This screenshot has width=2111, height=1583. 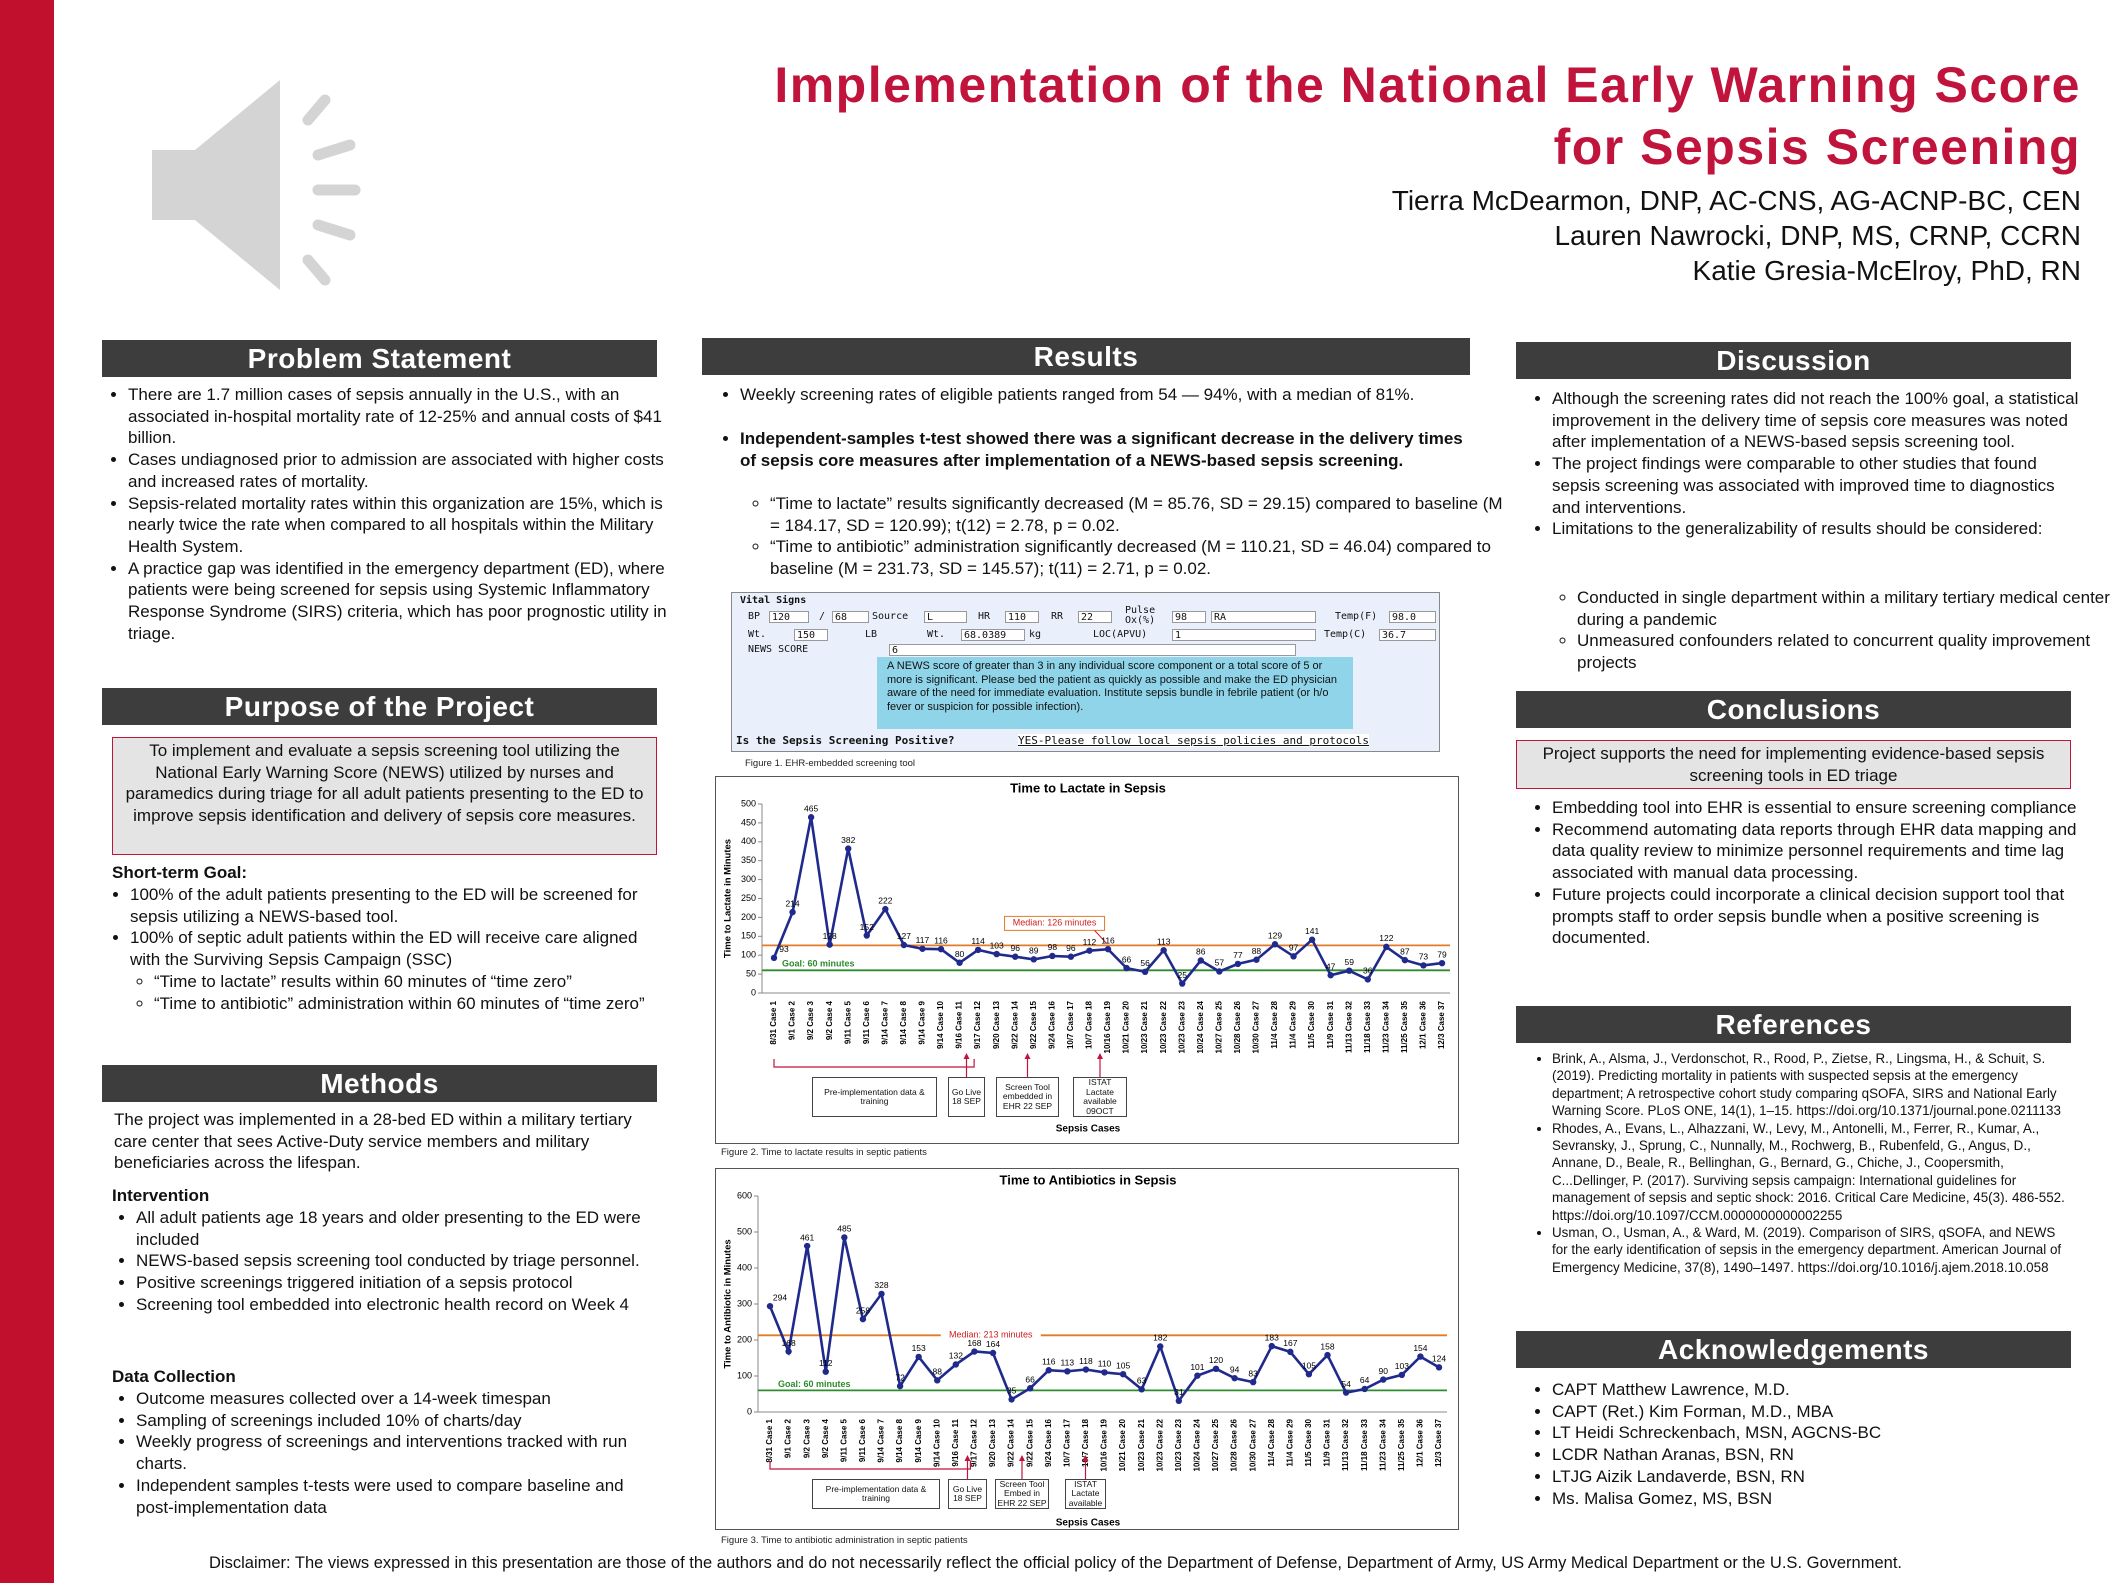 I want to click on data-label: 127, so click(x=904, y=936).